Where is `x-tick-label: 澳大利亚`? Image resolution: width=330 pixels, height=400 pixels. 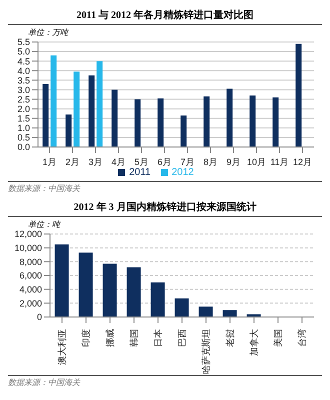
x-tick-label: 澳大利亚 is located at coordinates (62, 347).